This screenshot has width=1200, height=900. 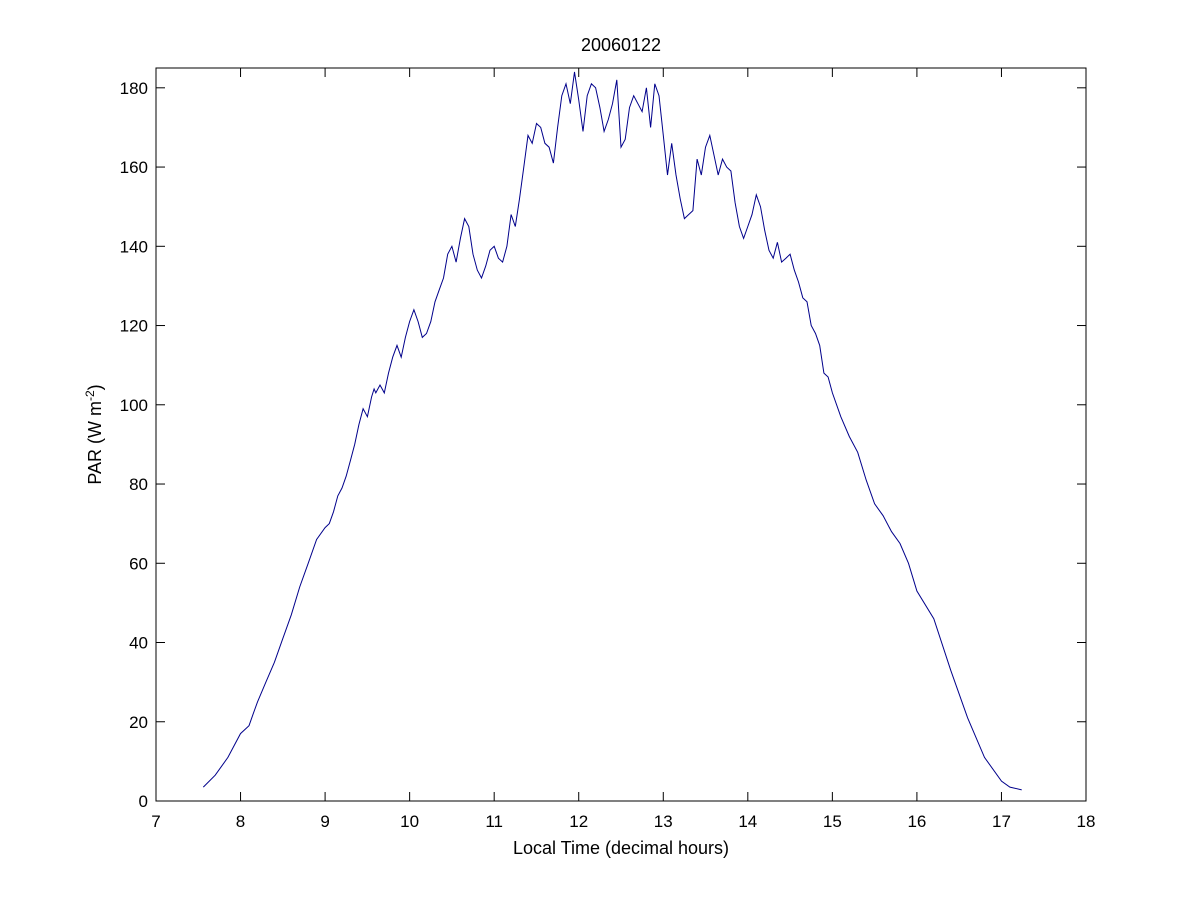 What do you see at coordinates (134, 88) in the screenshot?
I see `y-tick-label: 180` at bounding box center [134, 88].